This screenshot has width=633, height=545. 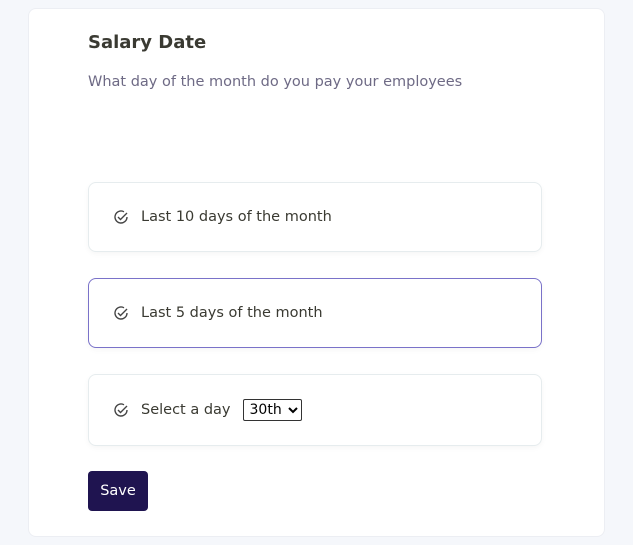 I want to click on option-label: Last 10 days of the month, so click(x=236, y=217).